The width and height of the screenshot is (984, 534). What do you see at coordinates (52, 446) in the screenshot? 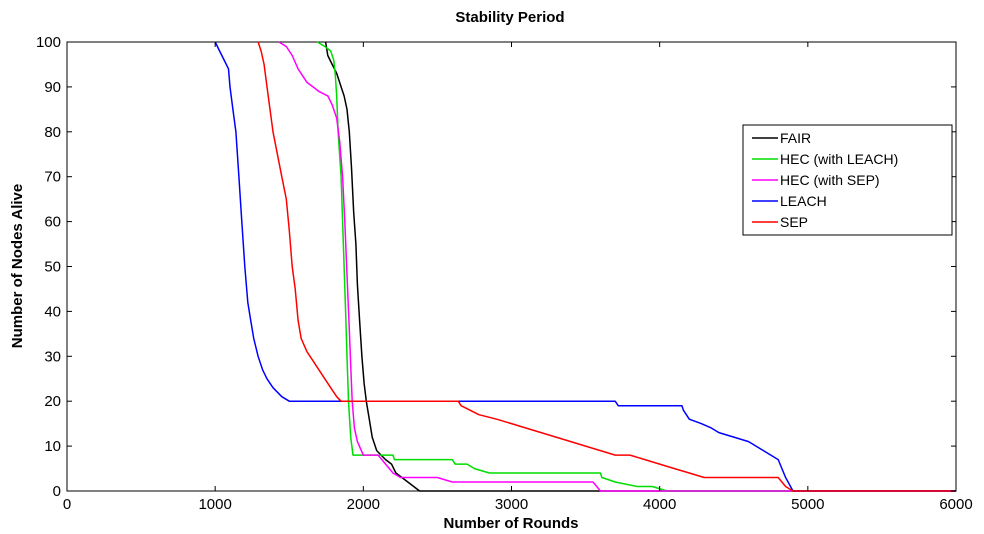
I see `y-tick-label: 10` at bounding box center [52, 446].